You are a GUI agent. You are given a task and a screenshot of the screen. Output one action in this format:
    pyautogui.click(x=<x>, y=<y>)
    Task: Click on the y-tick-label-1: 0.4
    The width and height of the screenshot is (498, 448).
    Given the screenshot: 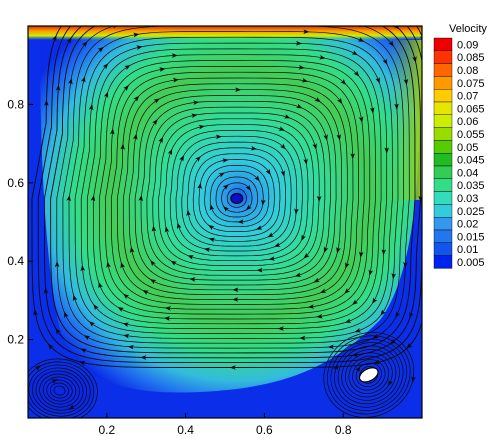 What is the action you would take?
    pyautogui.click(x=15, y=261)
    